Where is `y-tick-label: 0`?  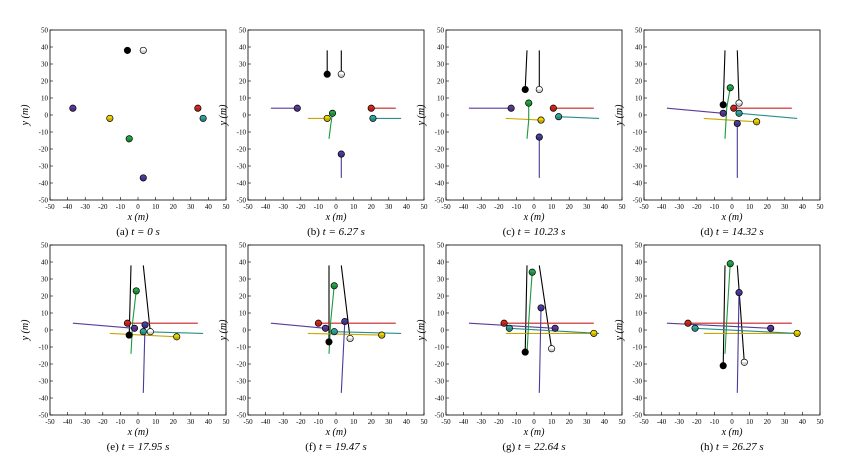
y-tick-label: 0 is located at coordinates (641, 116).